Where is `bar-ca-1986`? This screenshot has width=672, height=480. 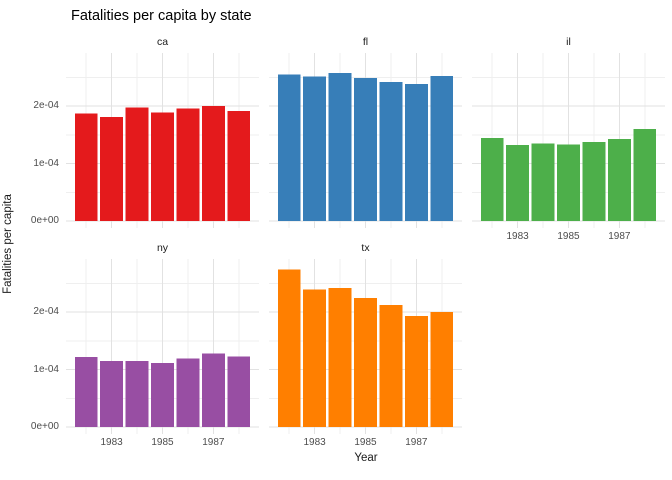 bar-ca-1986 is located at coordinates (188, 164).